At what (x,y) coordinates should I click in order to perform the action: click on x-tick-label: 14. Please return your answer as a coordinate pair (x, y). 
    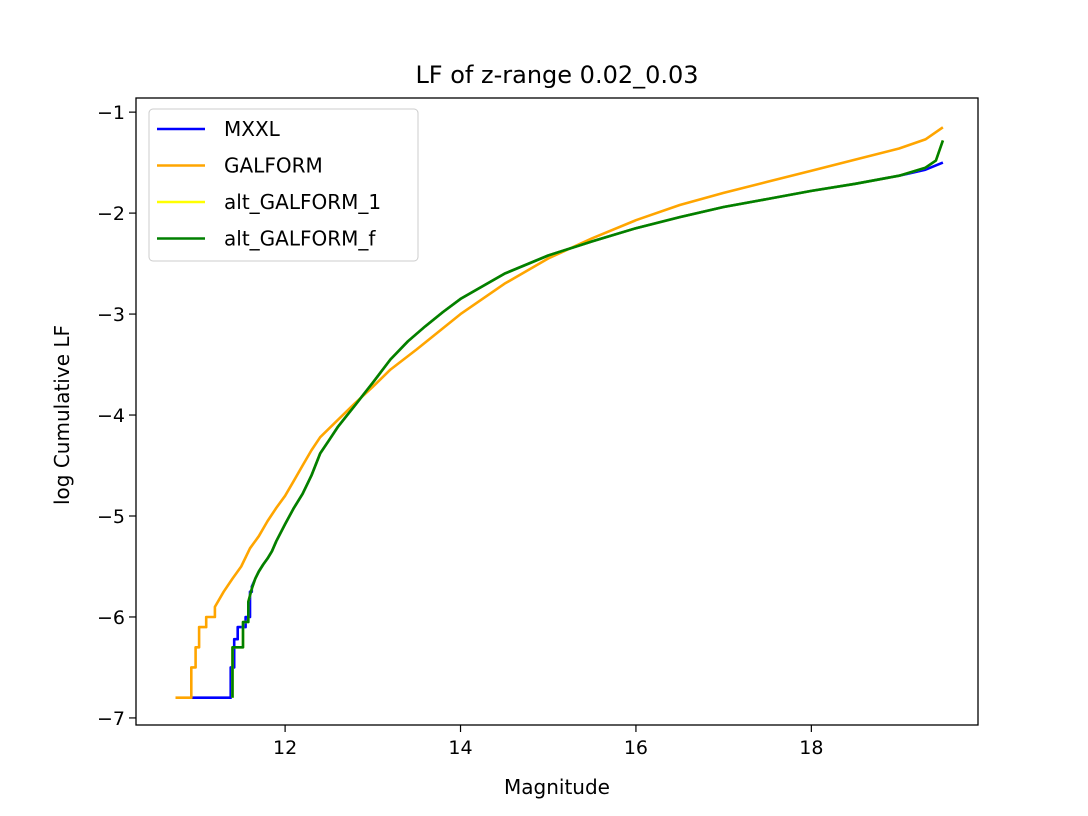
    Looking at the image, I should click on (460, 748).